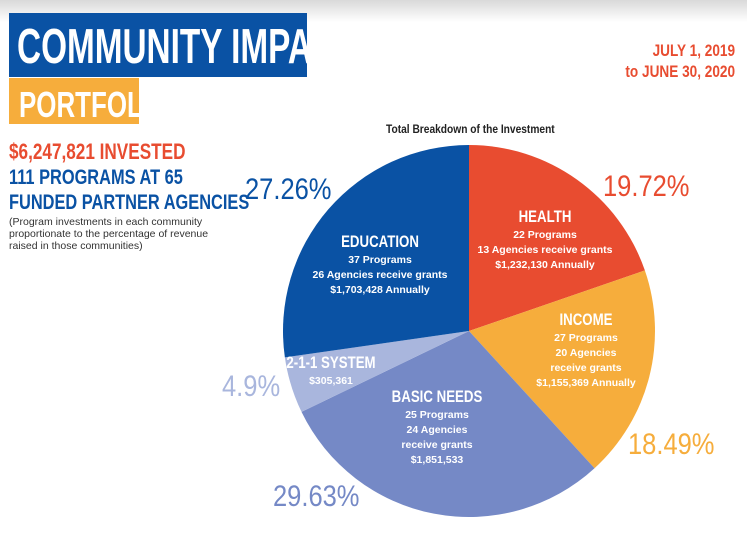 The height and width of the screenshot is (541, 747). What do you see at coordinates (671, 444) in the screenshot?
I see `pct-label-income: 18.49%` at bounding box center [671, 444].